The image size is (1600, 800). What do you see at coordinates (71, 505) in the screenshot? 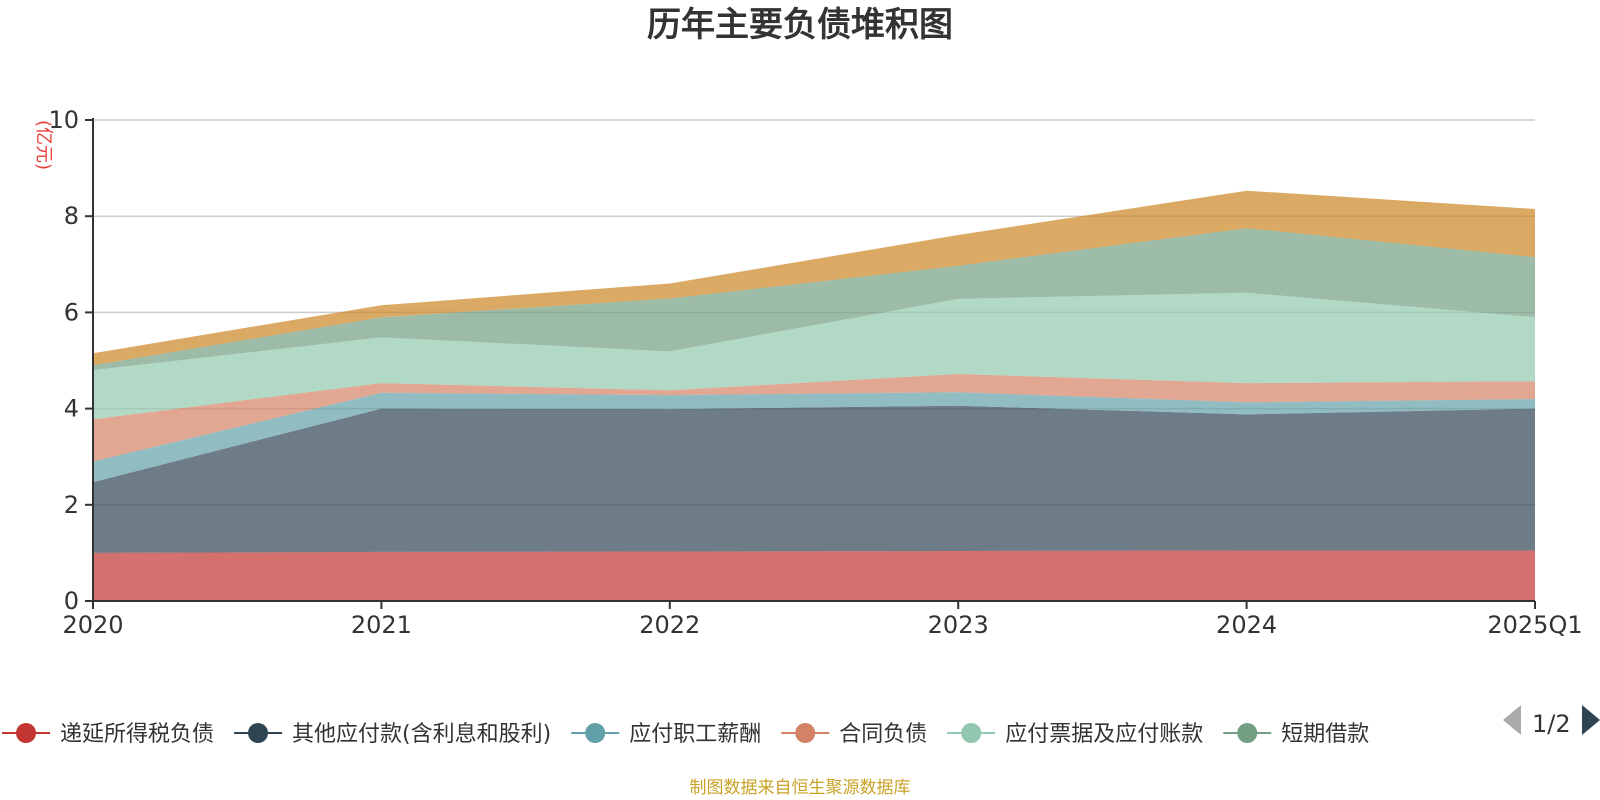
I see `y-tick-label: 2` at bounding box center [71, 505].